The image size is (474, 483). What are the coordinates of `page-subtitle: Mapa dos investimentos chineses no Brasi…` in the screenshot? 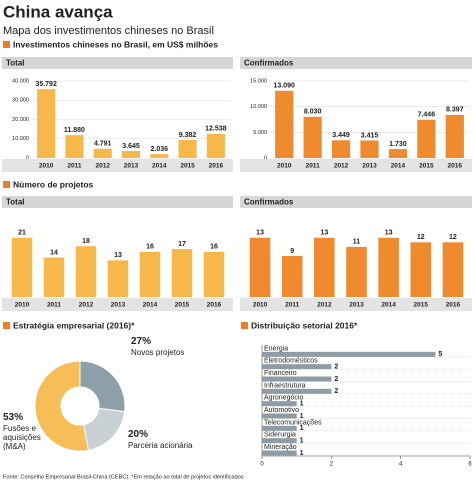 It's located at (108, 31).